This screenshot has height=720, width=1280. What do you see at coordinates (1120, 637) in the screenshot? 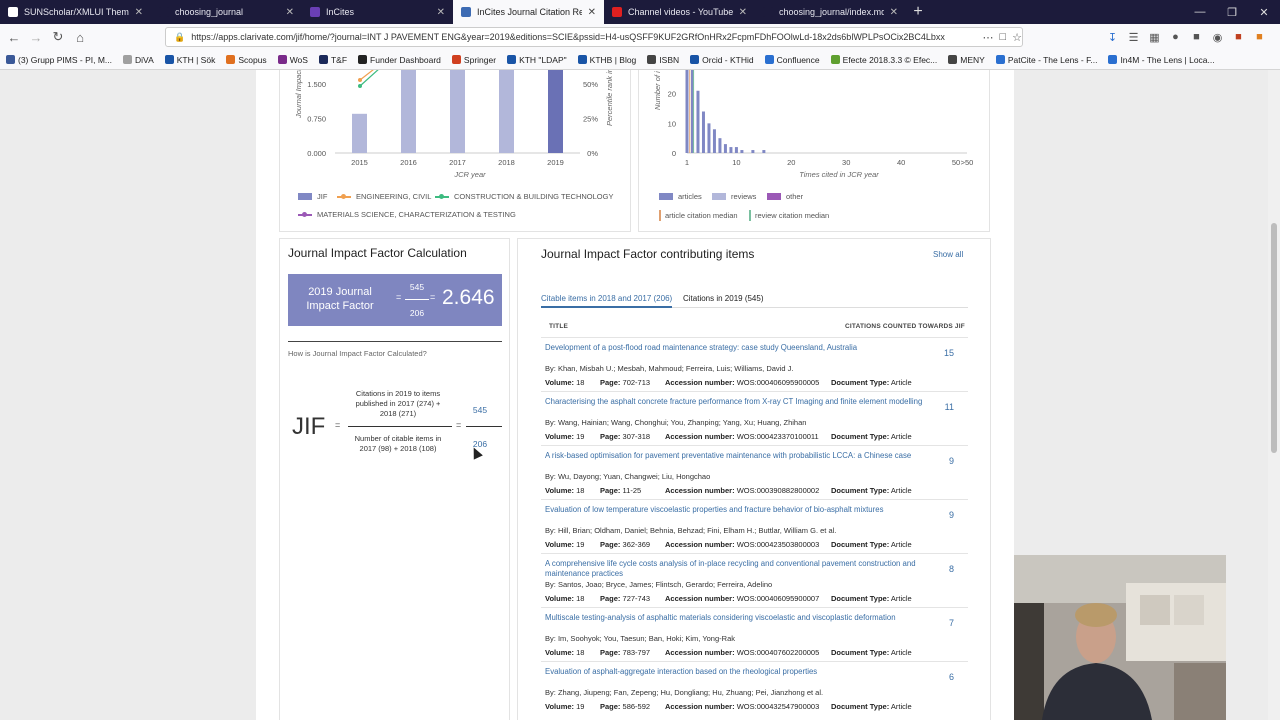
I see `webcam-image` at bounding box center [1120, 637].